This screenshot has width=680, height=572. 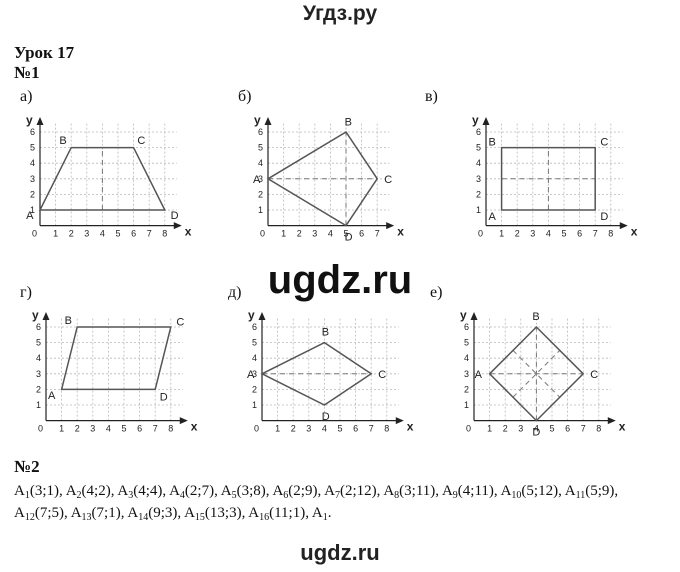 I want to click on task-2-label: №2, so click(x=27, y=466).